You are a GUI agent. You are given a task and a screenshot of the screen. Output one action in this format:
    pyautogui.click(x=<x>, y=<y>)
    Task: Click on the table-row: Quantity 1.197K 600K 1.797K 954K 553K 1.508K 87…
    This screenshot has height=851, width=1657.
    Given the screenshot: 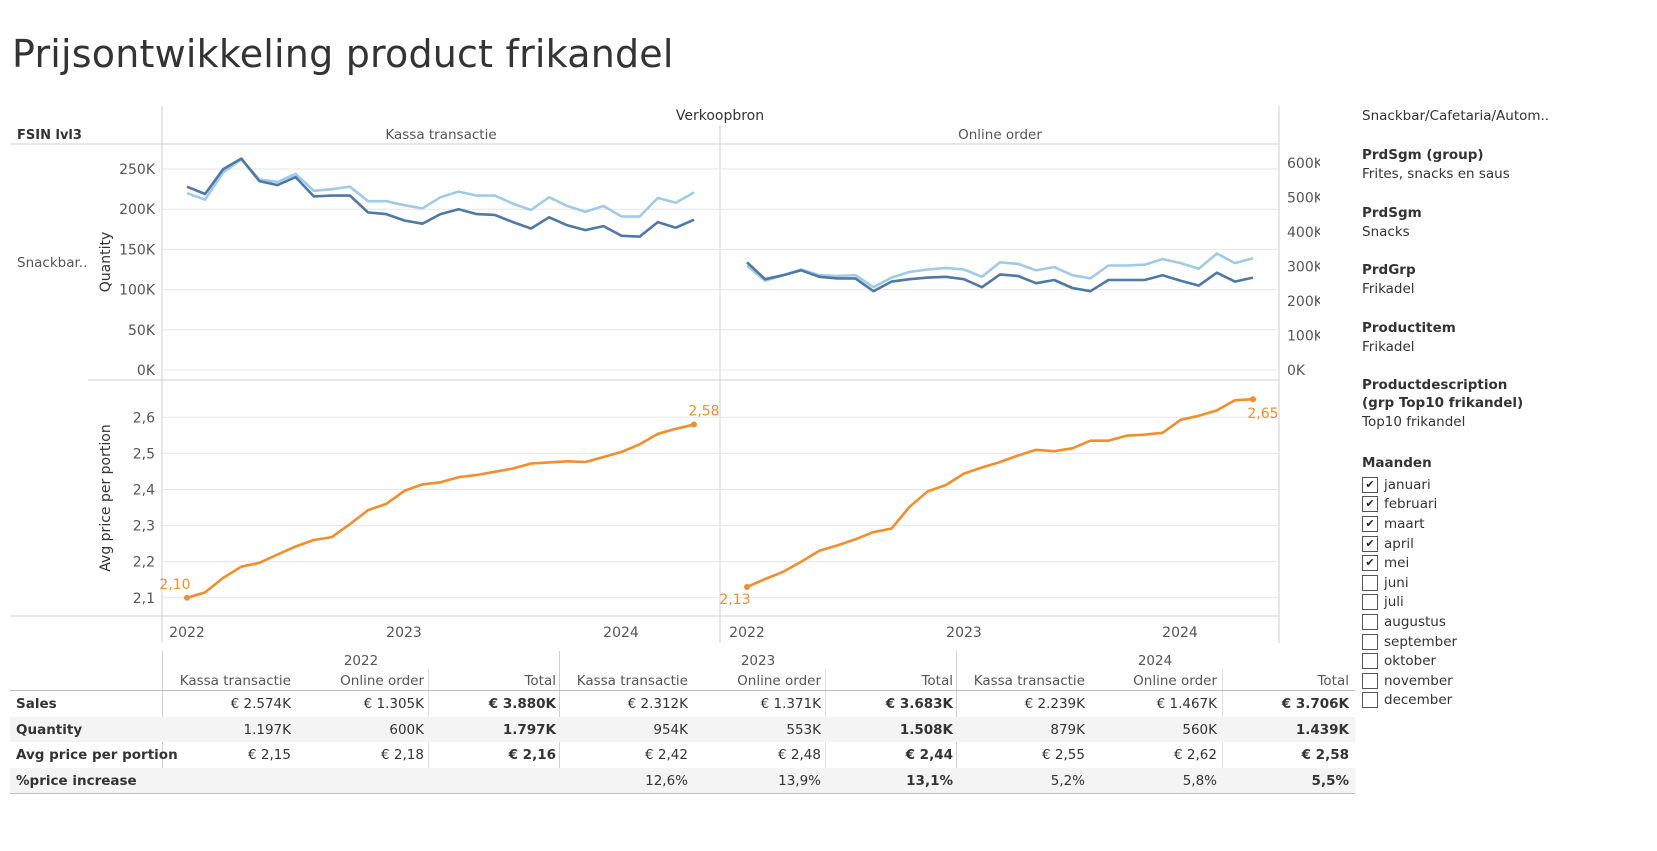 What is the action you would take?
    pyautogui.click(x=682, y=729)
    